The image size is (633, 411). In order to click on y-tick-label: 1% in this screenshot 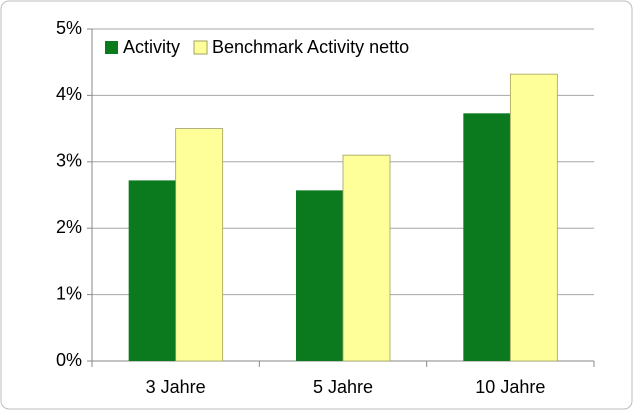, I will do `click(69, 293)`.